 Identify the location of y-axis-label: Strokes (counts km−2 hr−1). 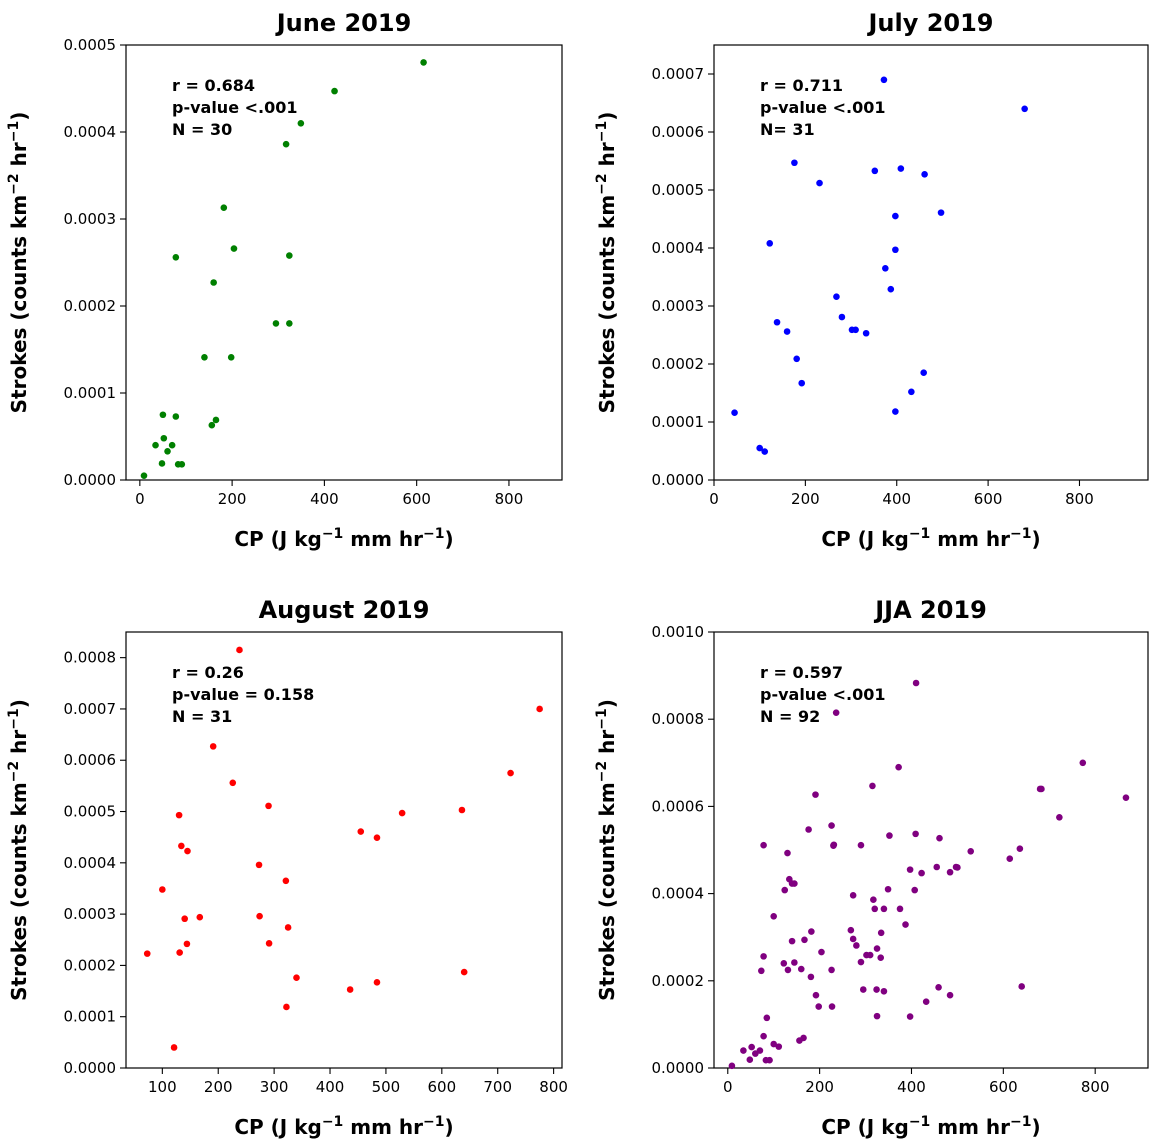
(606, 263).